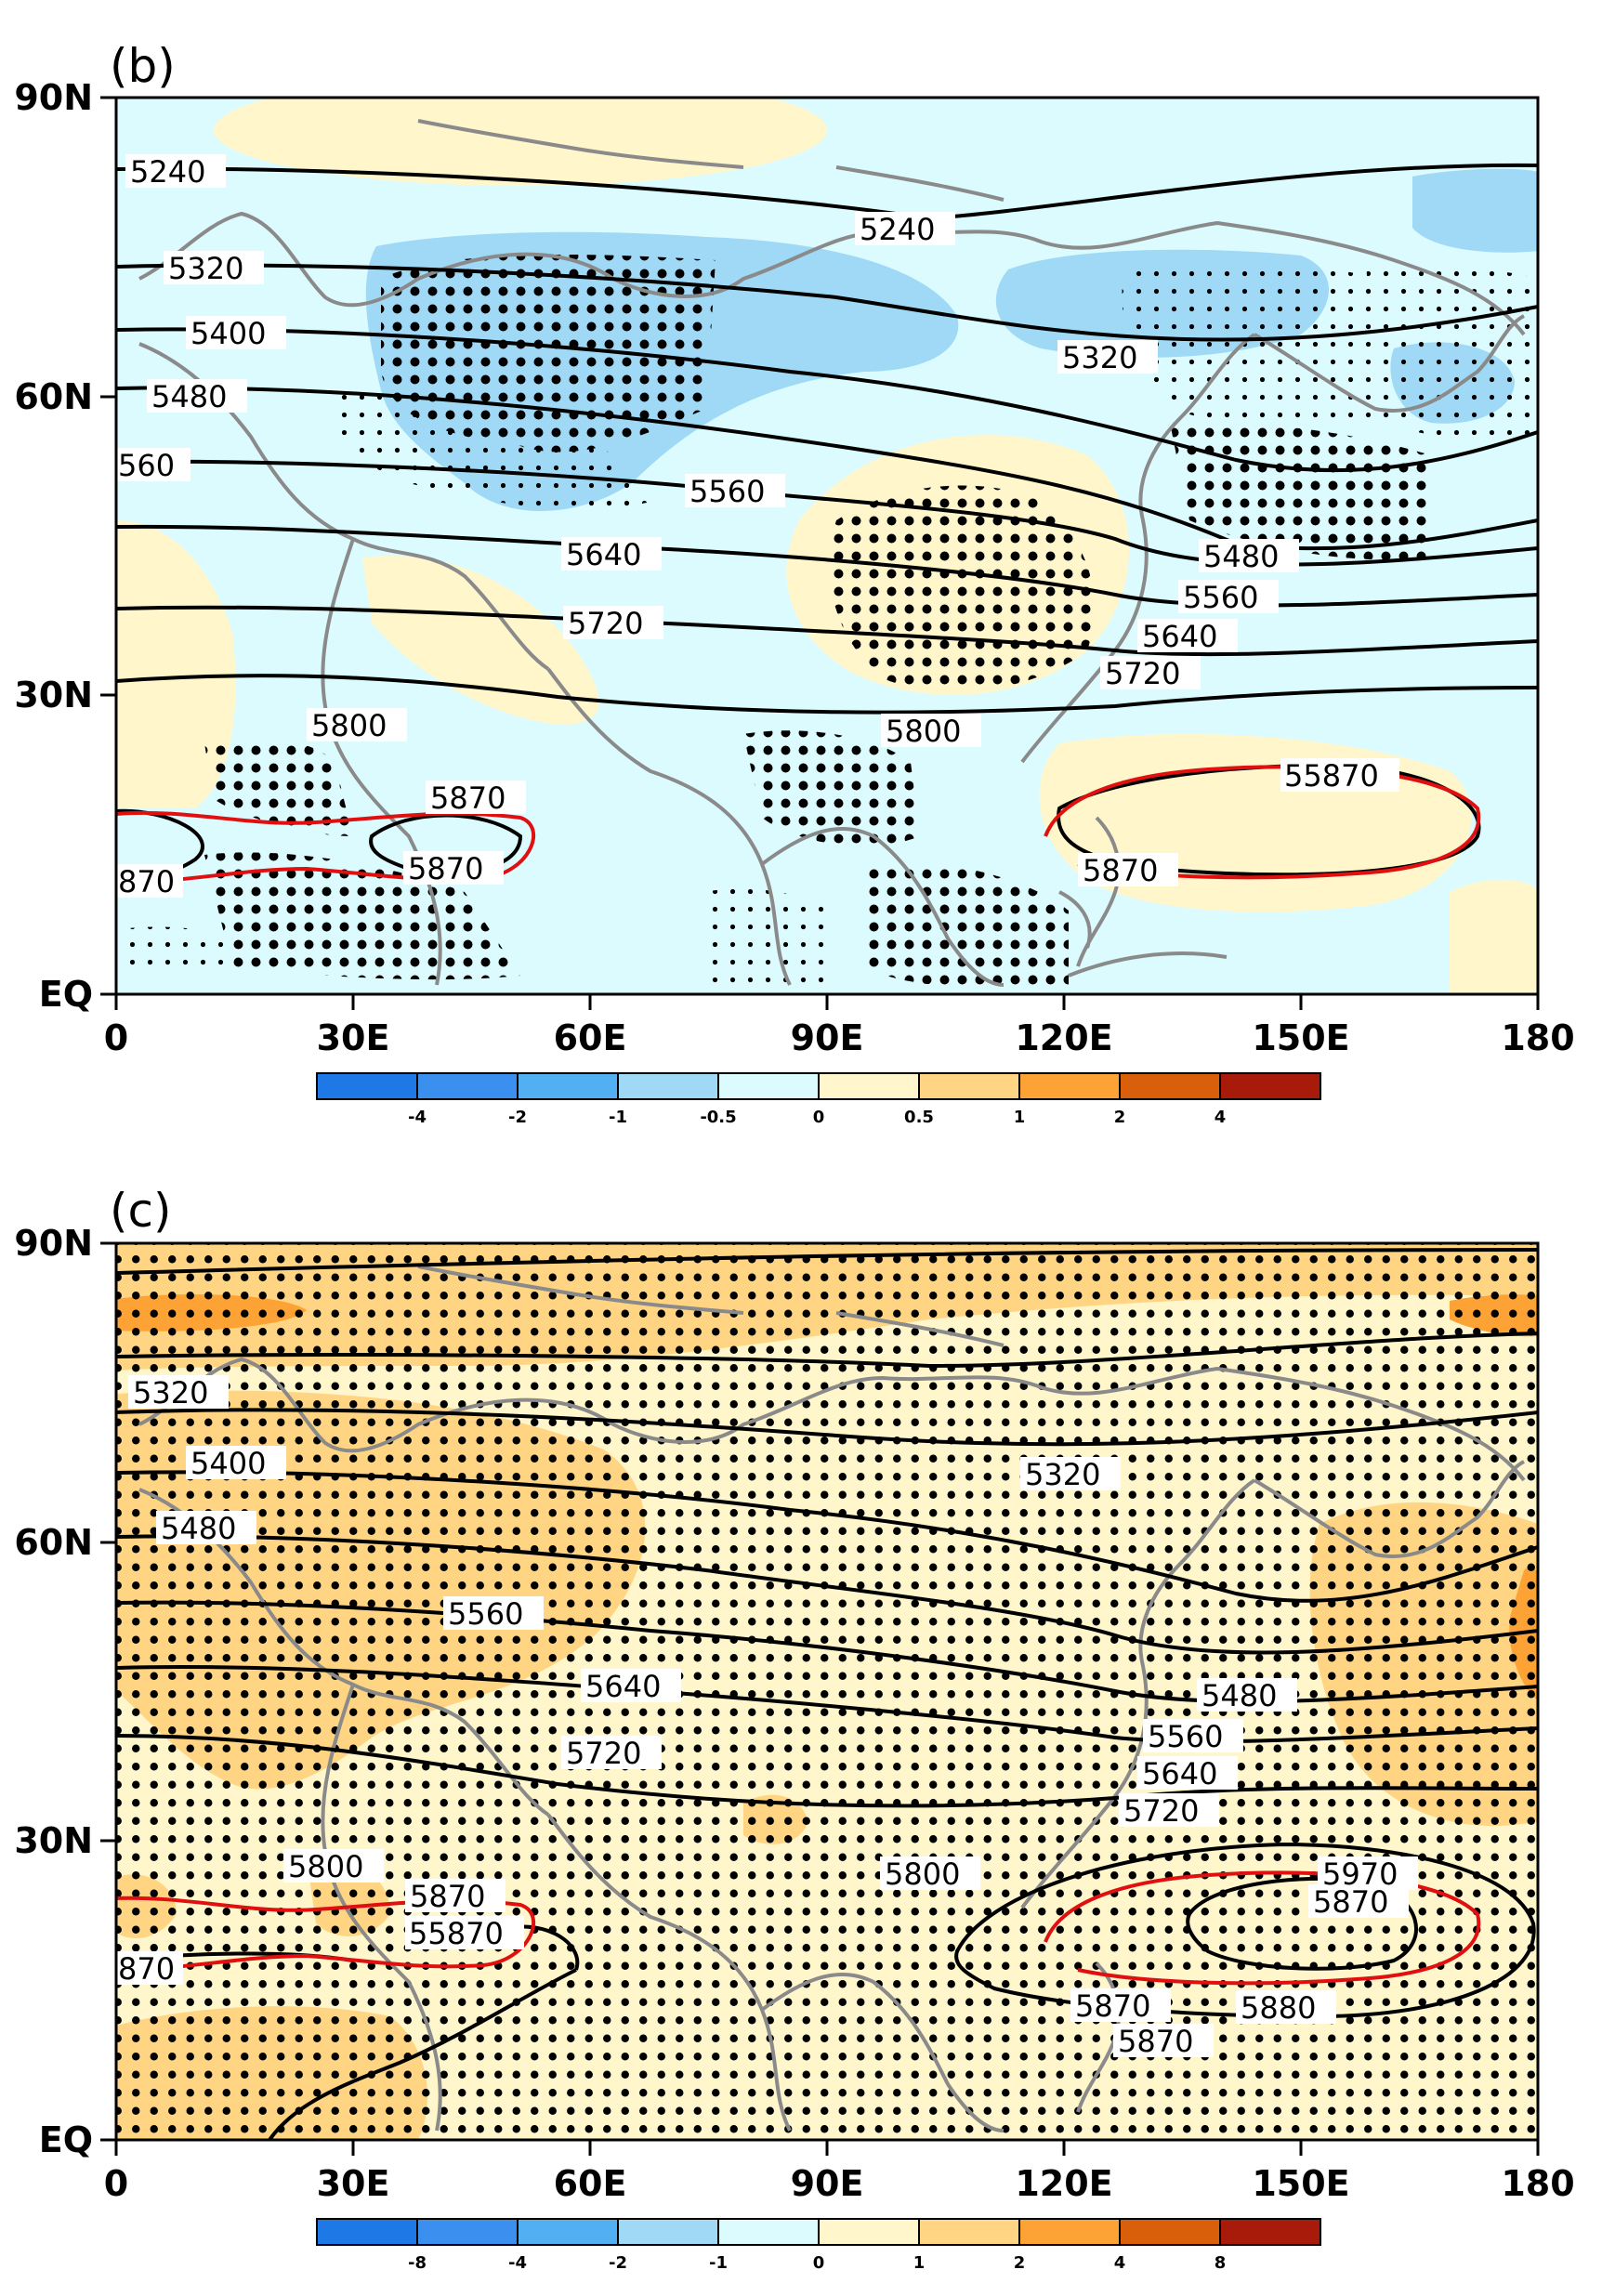 Image resolution: width=1602 pixels, height=2296 pixels. What do you see at coordinates (198, 1528) in the screenshot?
I see `svg-text: 5480` at bounding box center [198, 1528].